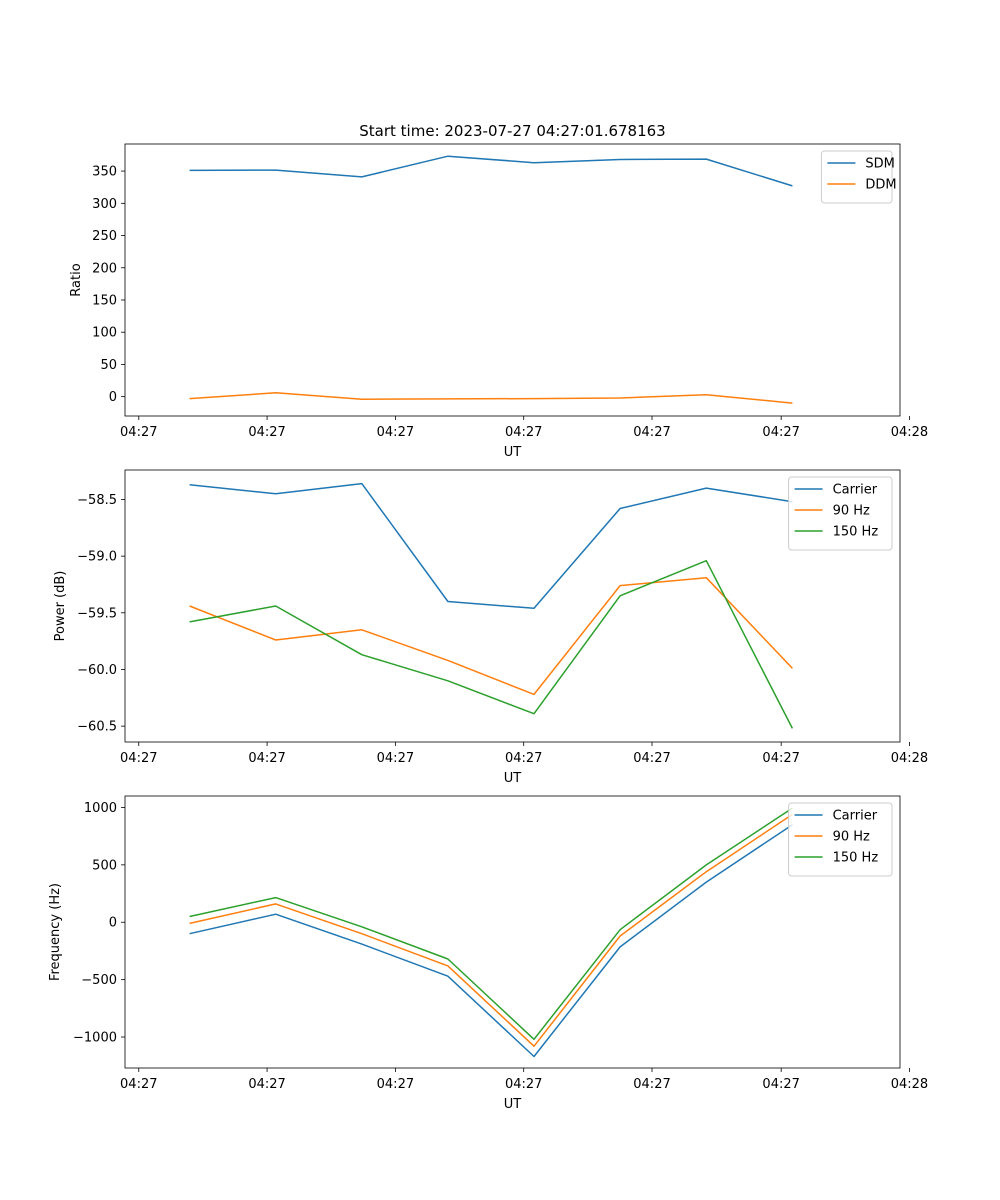 Image resolution: width=1000 pixels, height=1200 pixels. What do you see at coordinates (97, 670) in the screenshot?
I see `y-tick-label: −60.0` at bounding box center [97, 670].